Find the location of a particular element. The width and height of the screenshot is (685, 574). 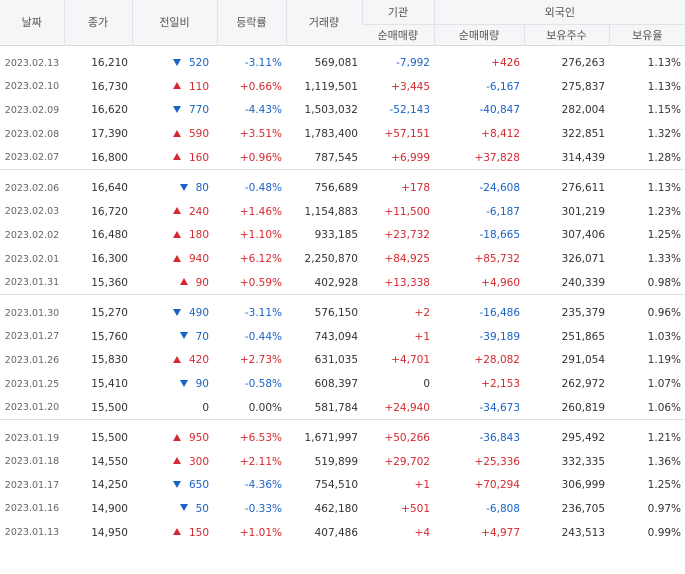

cell-close: 15,760 is located at coordinates (109, 336).